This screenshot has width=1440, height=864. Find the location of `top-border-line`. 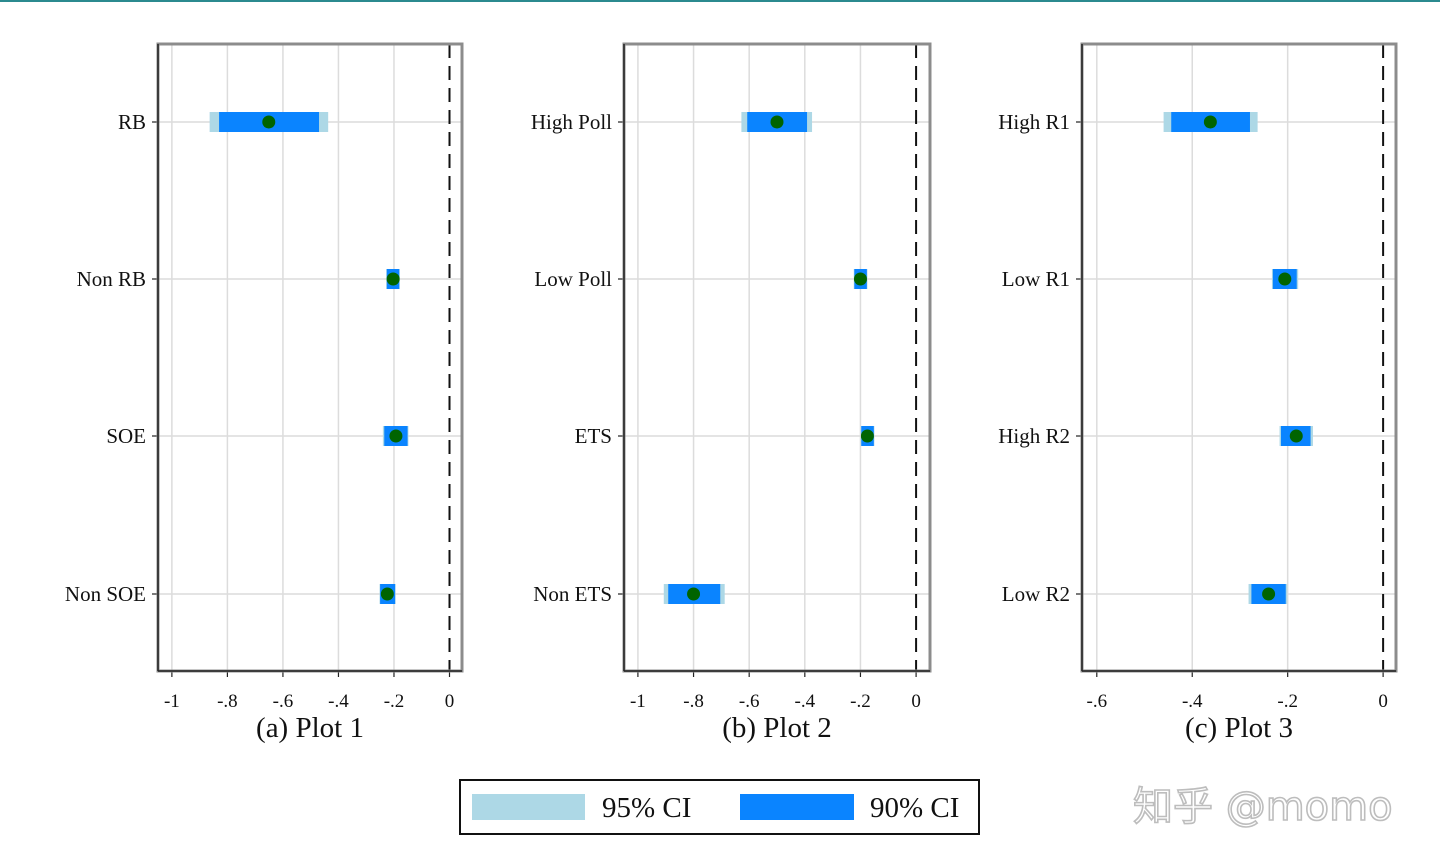

top-border-line is located at coordinates (720, 1).